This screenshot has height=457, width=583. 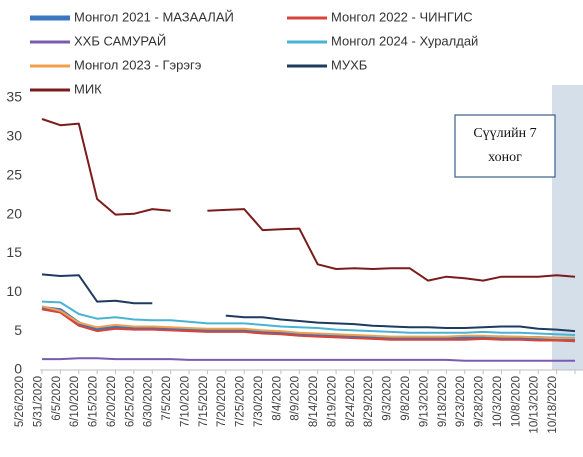 What do you see at coordinates (349, 64) in the screenshot?
I see `legend-label: МУХБ` at bounding box center [349, 64].